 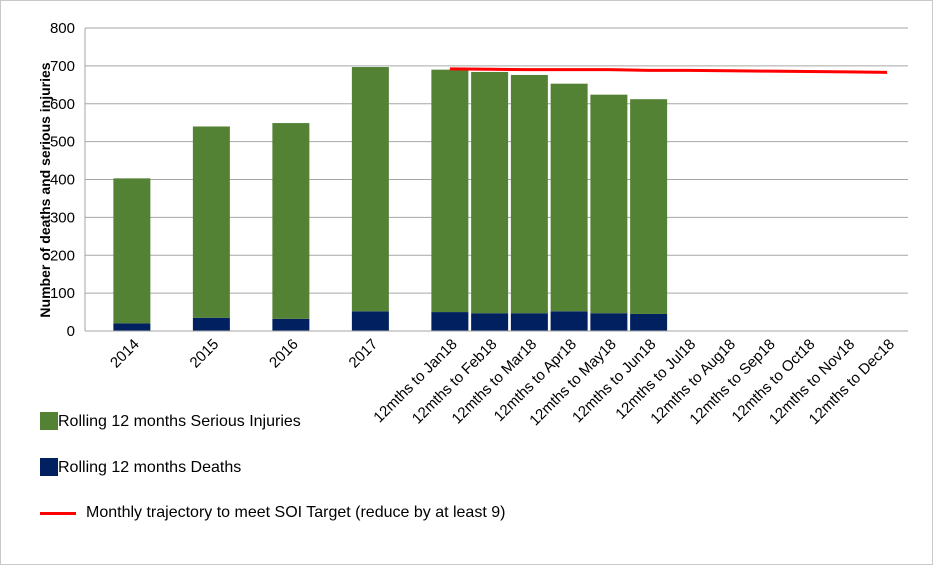 I want to click on y-tick-label: 200, so click(x=62, y=255).